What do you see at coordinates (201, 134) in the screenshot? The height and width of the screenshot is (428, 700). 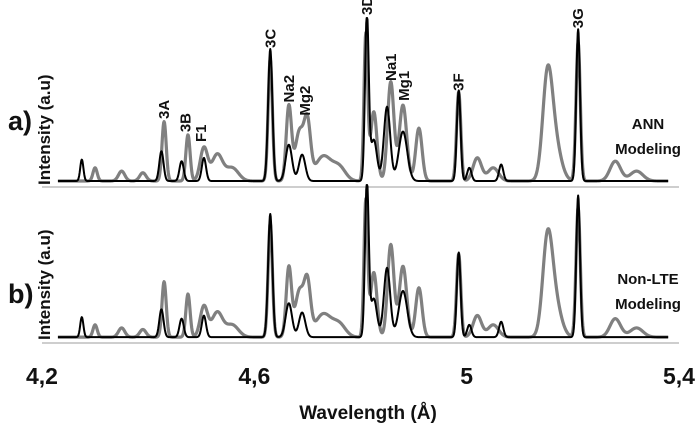 I see `peak-label: F1` at bounding box center [201, 134].